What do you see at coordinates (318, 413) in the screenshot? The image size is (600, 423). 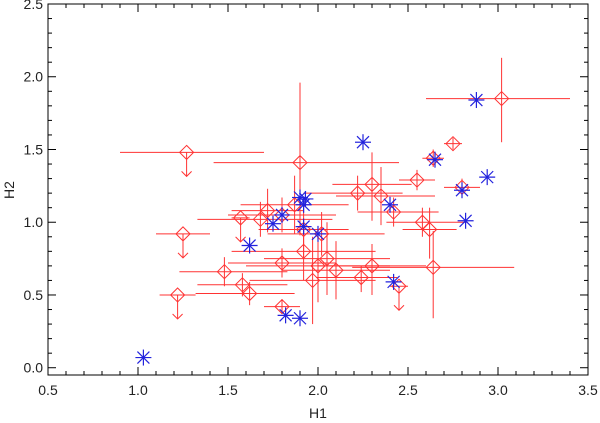 I see `x-axis-label: H1` at bounding box center [318, 413].